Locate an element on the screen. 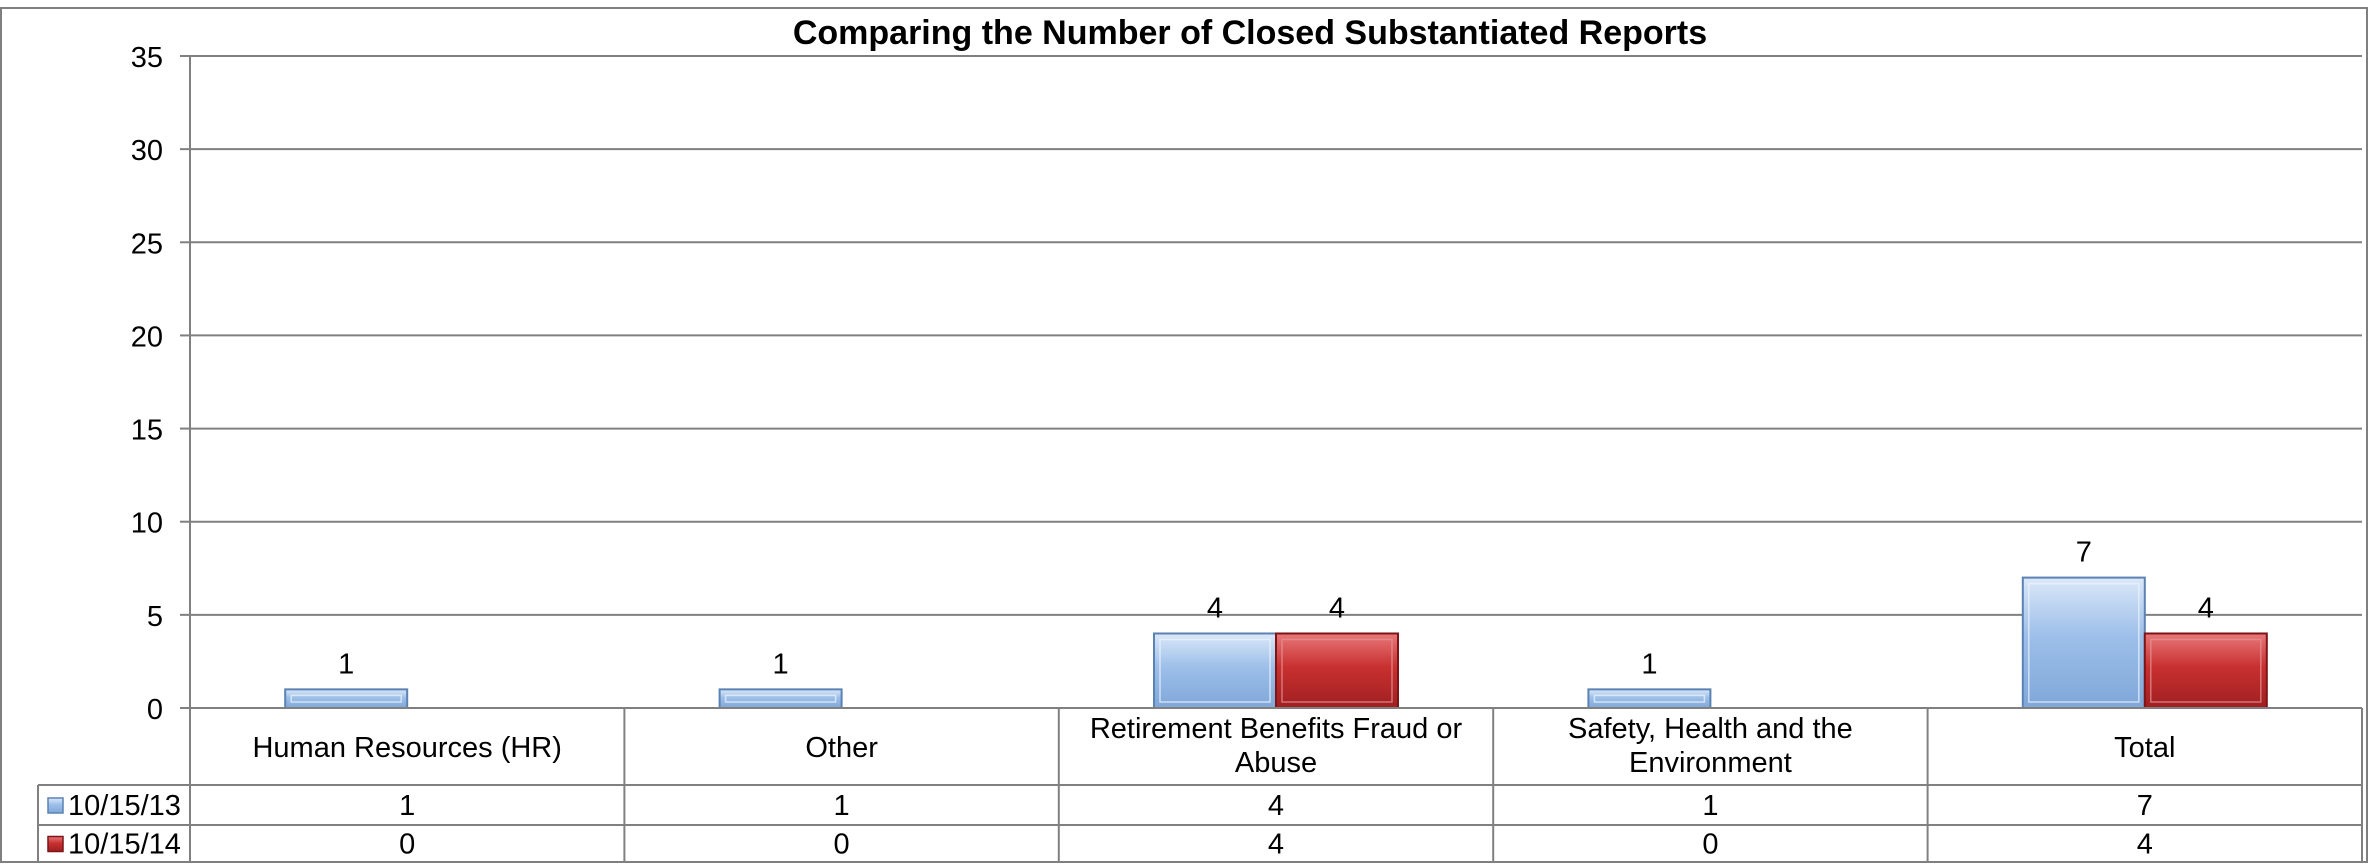 This screenshot has width=2368, height=868. category-label-line: Safety, Health and the is located at coordinates (1710, 729).